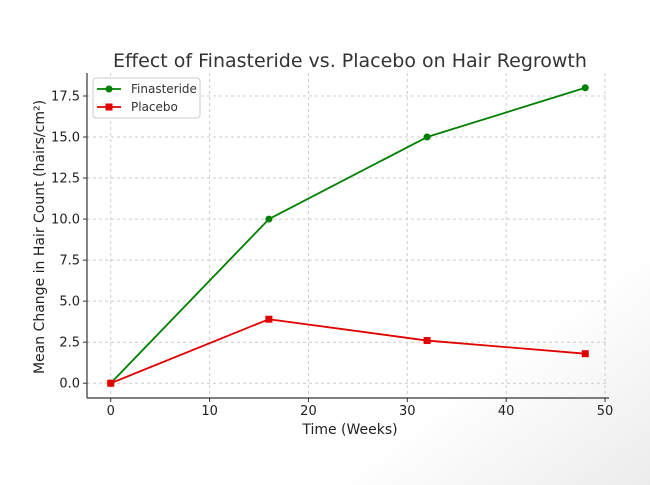 The height and width of the screenshot is (485, 650). What do you see at coordinates (349, 430) in the screenshot?
I see `x-axis-label: Time (Weeks)` at bounding box center [349, 430].